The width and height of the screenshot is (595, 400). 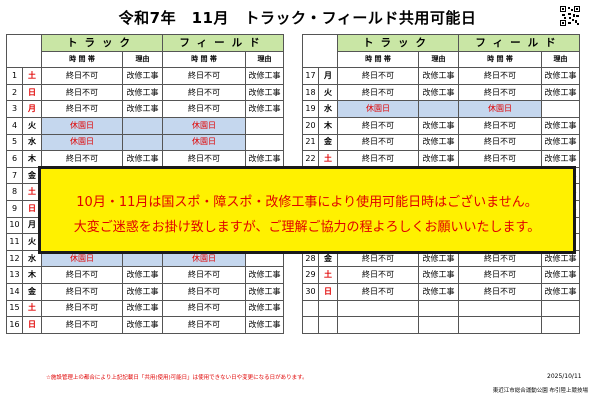 I want to click on day-number: 30, so click(x=310, y=291).